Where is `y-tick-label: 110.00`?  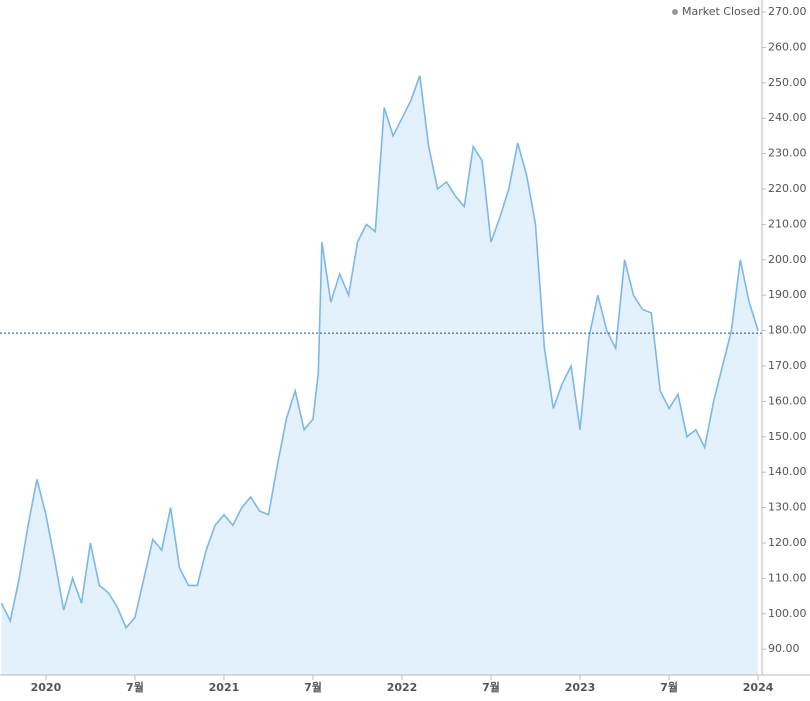
y-tick-label: 110.00 is located at coordinates (787, 577).